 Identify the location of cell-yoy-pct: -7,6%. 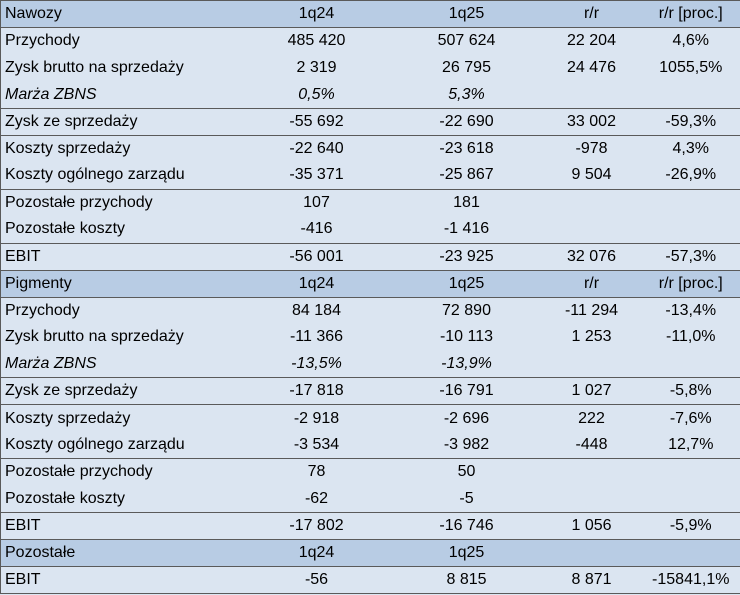
(690, 418).